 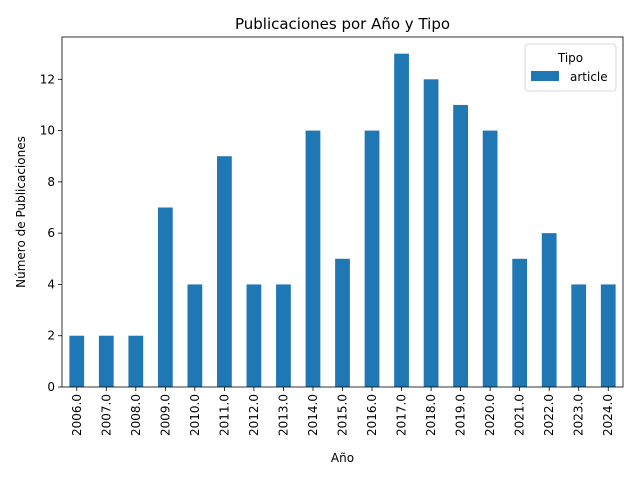 I want to click on y-axis-ticks: 0 2 4 6 8 10 12, so click(x=51, y=233).